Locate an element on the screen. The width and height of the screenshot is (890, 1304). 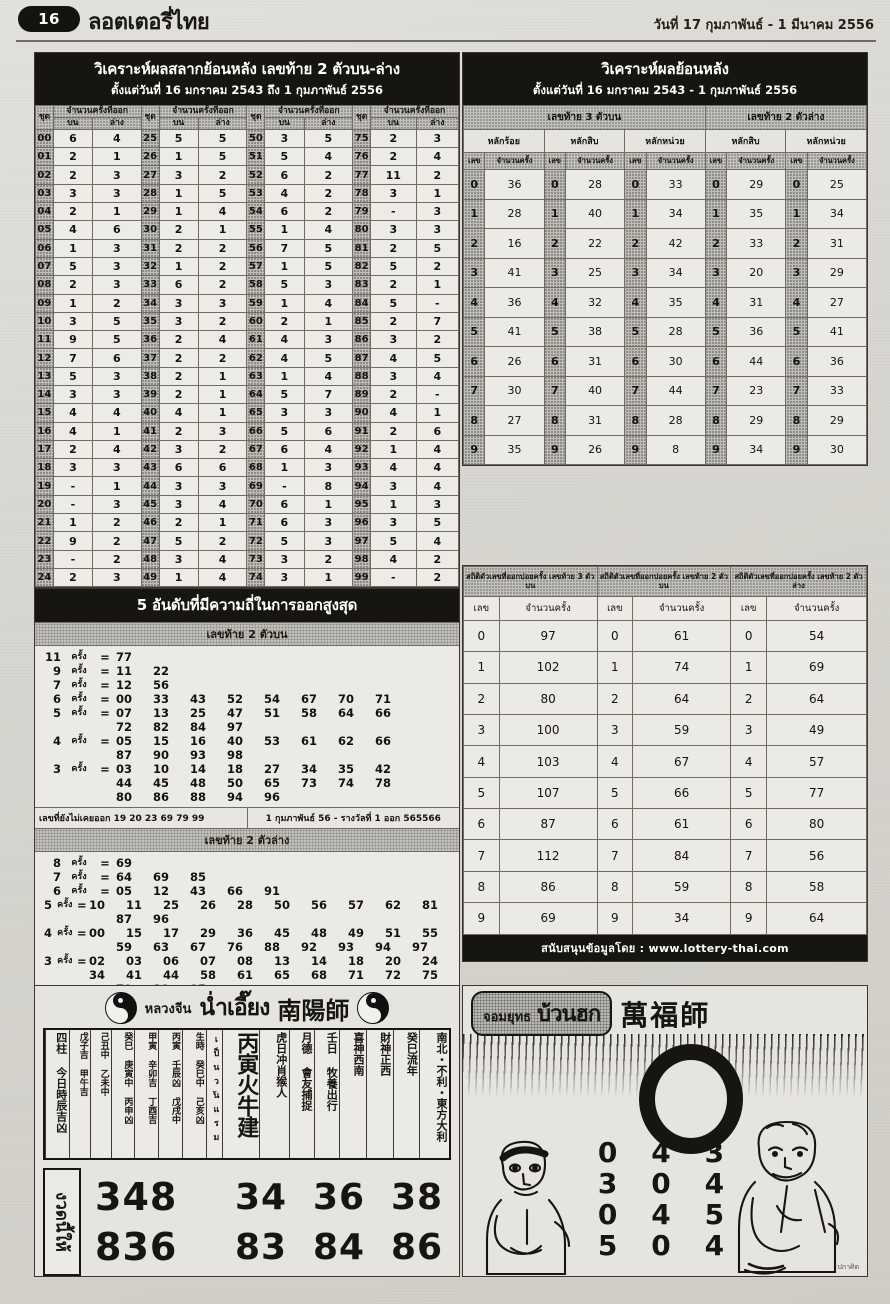
table-row: 08 2 3 33 6 2 58 5 3 83 2 1 is located at coordinates (247, 285).